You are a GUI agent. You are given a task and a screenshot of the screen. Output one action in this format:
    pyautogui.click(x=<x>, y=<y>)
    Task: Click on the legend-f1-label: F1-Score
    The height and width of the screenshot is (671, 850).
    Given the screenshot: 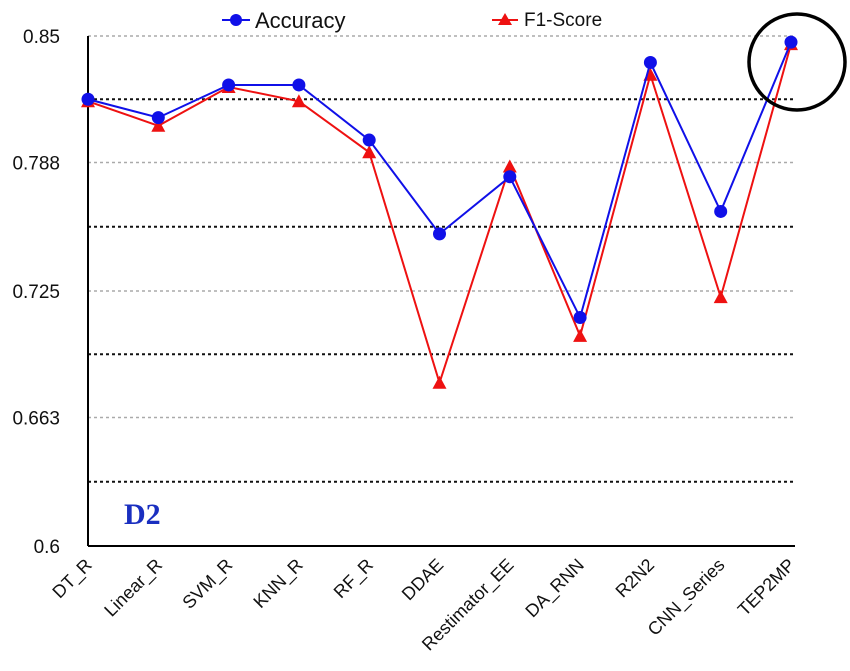 What is the action you would take?
    pyautogui.click(x=563, y=20)
    